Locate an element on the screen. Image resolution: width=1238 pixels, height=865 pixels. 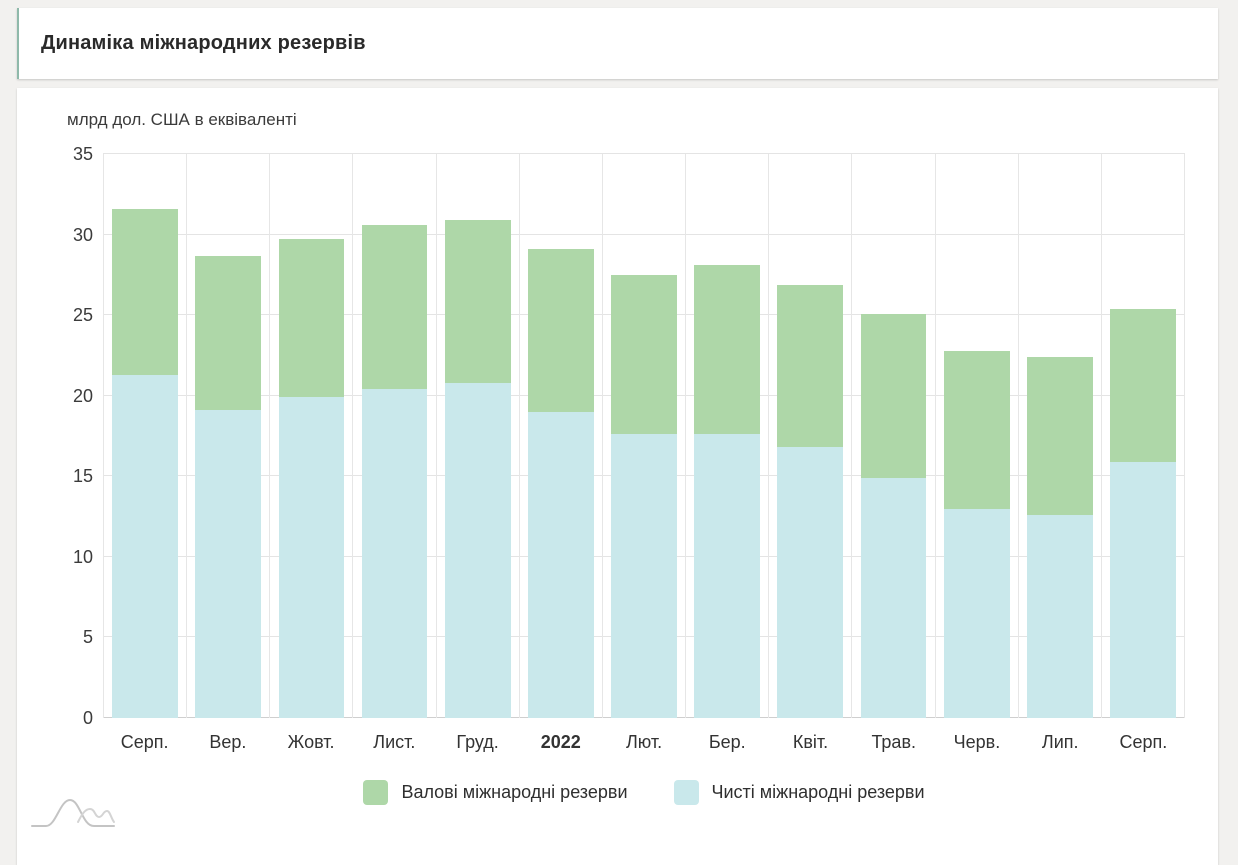
y-tick-label: 10 is located at coordinates (82, 556).